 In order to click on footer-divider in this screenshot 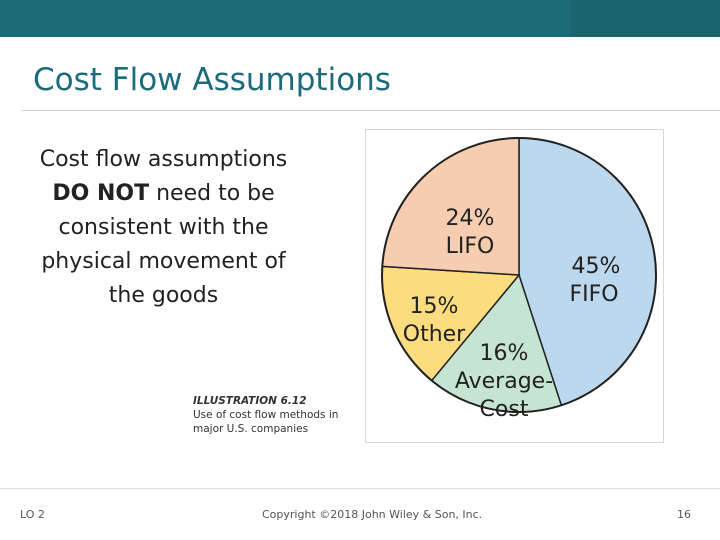, I will do `click(360, 488)`.